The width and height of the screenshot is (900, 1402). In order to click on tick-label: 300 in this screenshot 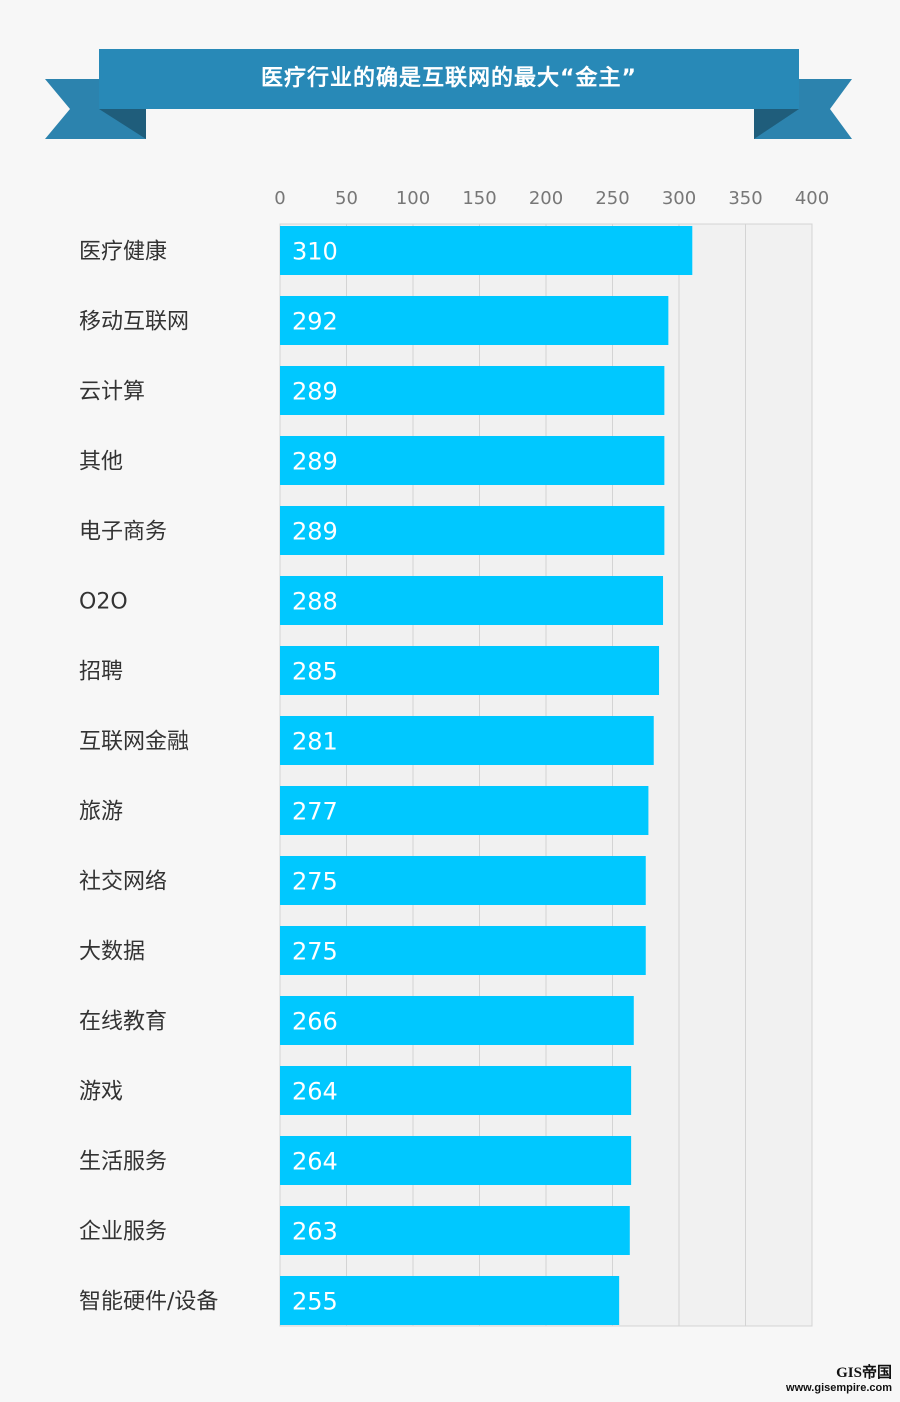, I will do `click(679, 198)`.